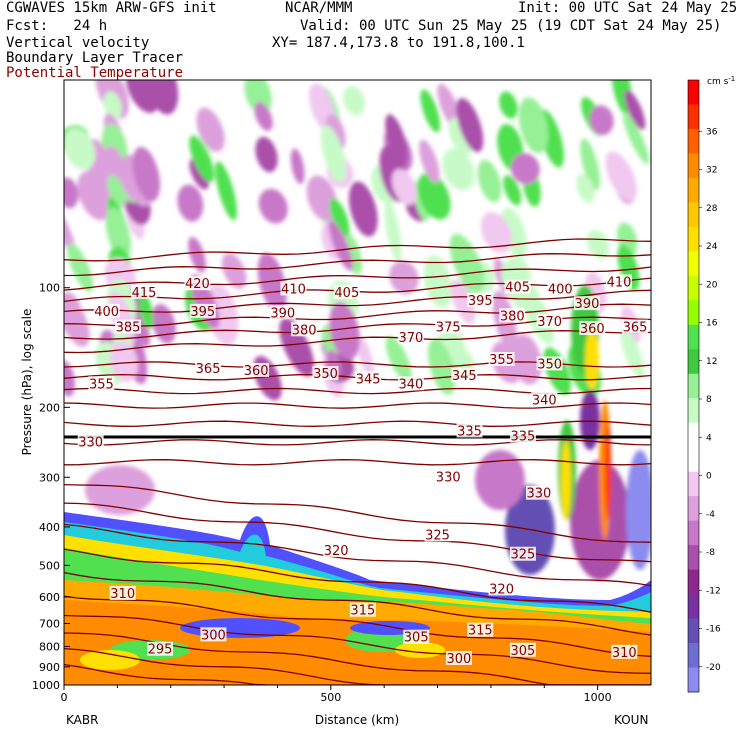 The width and height of the screenshot is (740, 740). I want to click on isentrope-label: 360, so click(592, 329).